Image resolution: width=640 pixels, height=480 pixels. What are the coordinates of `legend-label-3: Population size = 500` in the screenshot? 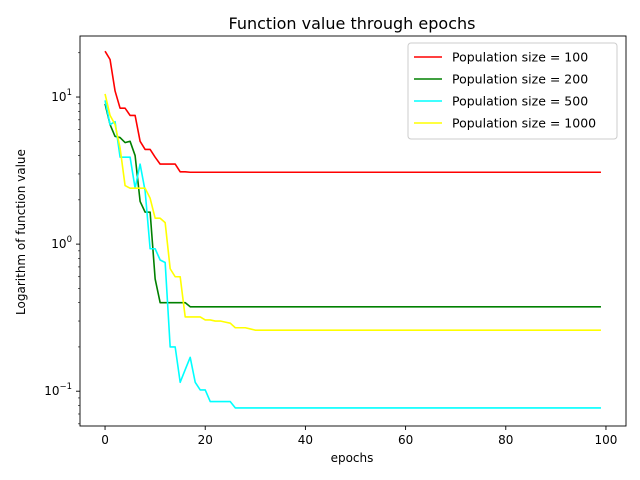 It's located at (520, 101).